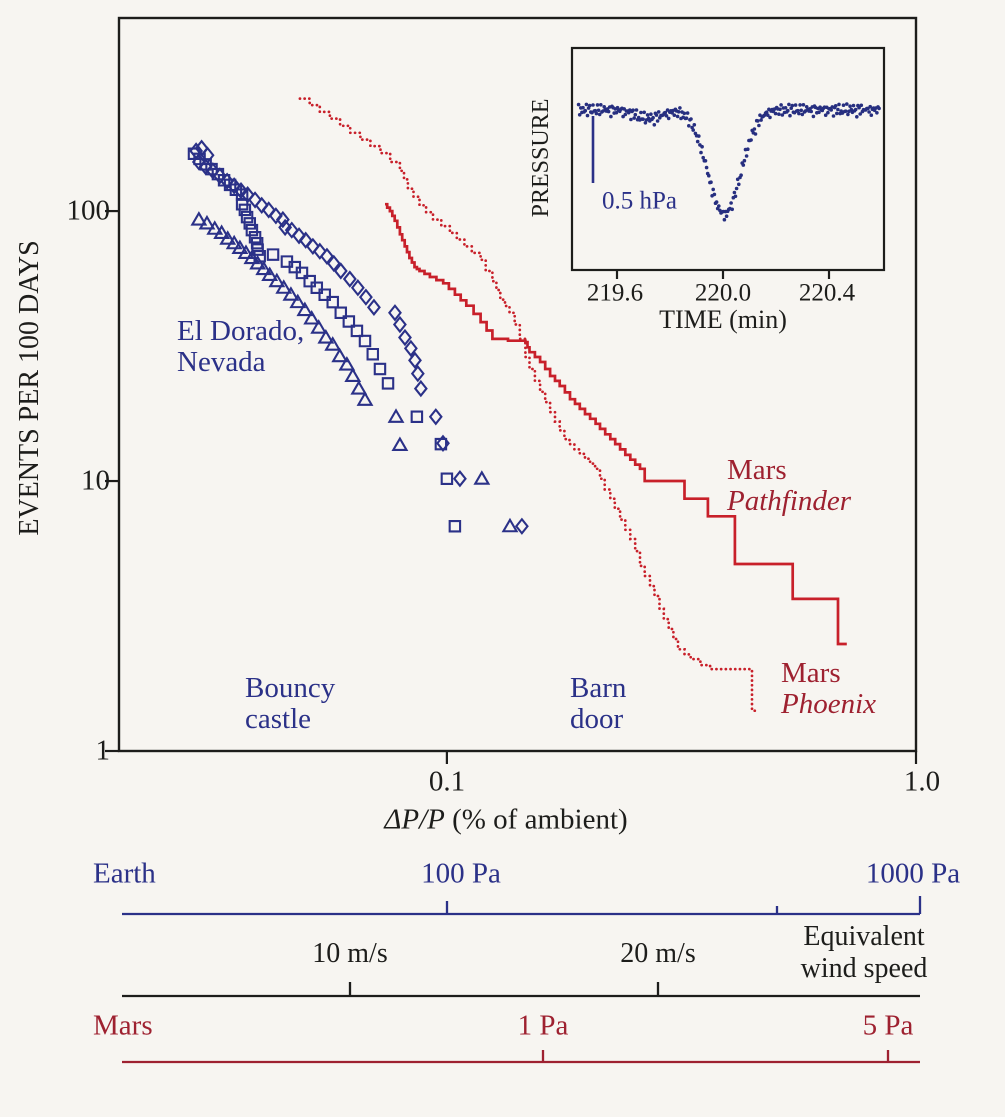 Image resolution: width=1005 pixels, height=1117 pixels. What do you see at coordinates (888, 1025) in the screenshot?
I see `mars-scale-5pa: 5 Pa` at bounding box center [888, 1025].